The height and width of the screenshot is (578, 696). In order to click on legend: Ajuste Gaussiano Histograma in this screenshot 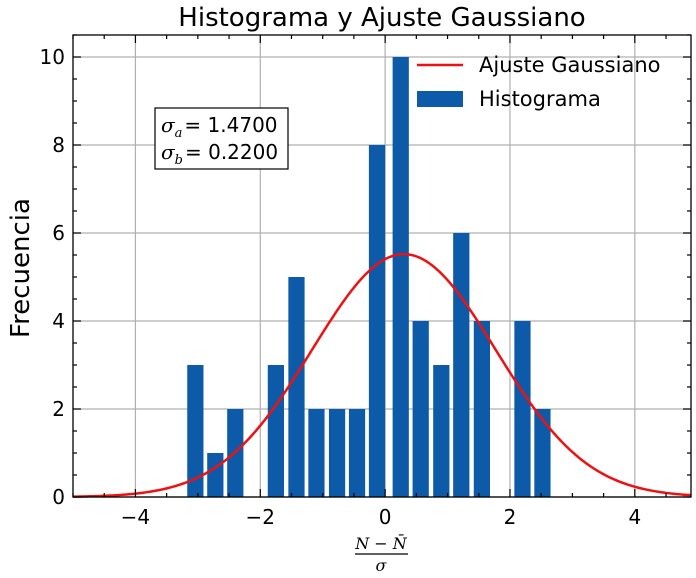, I will do `click(538, 82)`.